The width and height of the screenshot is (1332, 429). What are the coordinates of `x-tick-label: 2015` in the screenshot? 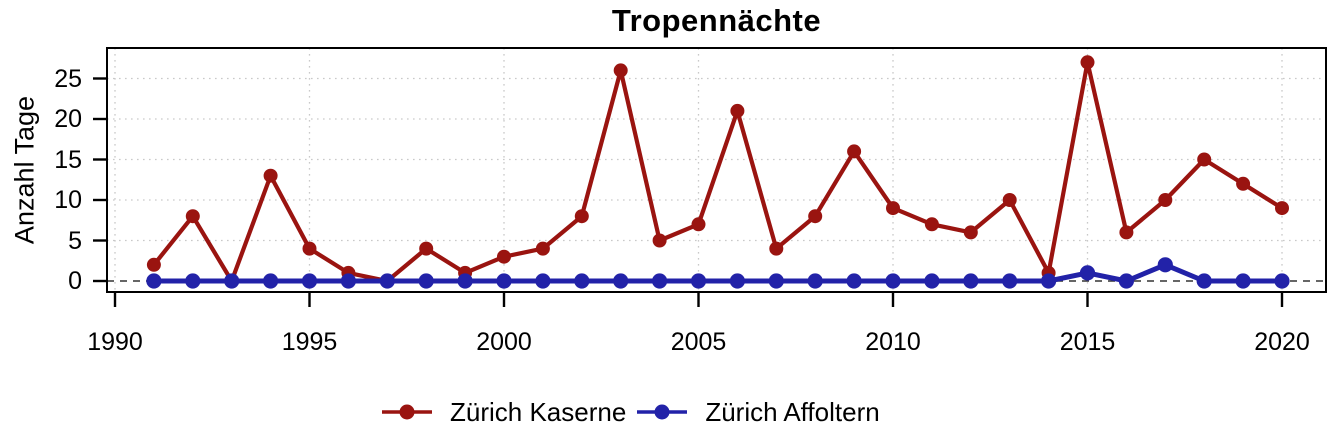 It's located at (1087, 342).